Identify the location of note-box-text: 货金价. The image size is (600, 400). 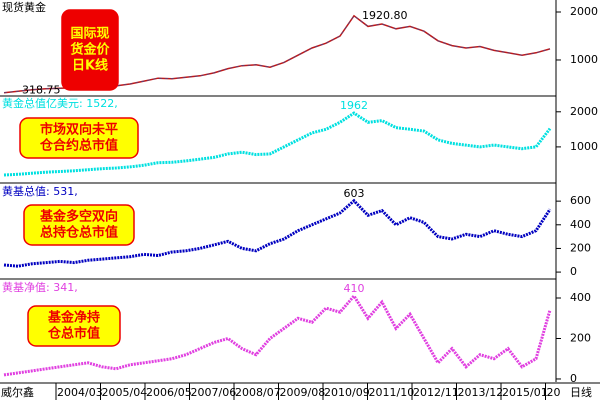
(90, 50).